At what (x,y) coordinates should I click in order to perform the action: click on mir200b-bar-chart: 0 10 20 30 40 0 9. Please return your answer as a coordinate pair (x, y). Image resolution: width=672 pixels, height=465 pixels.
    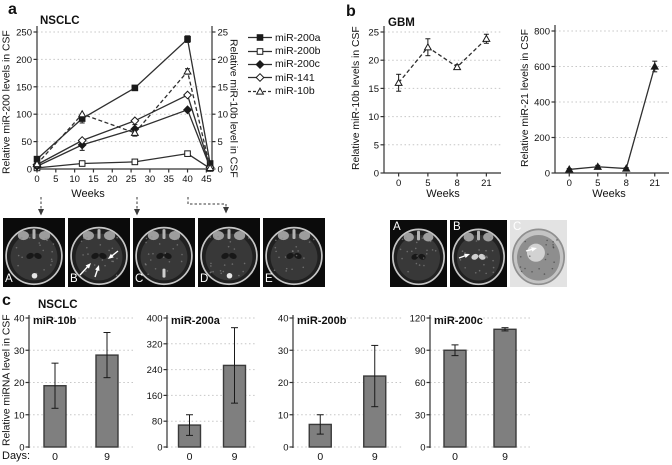
    Looking at the image, I should click on (340, 388).